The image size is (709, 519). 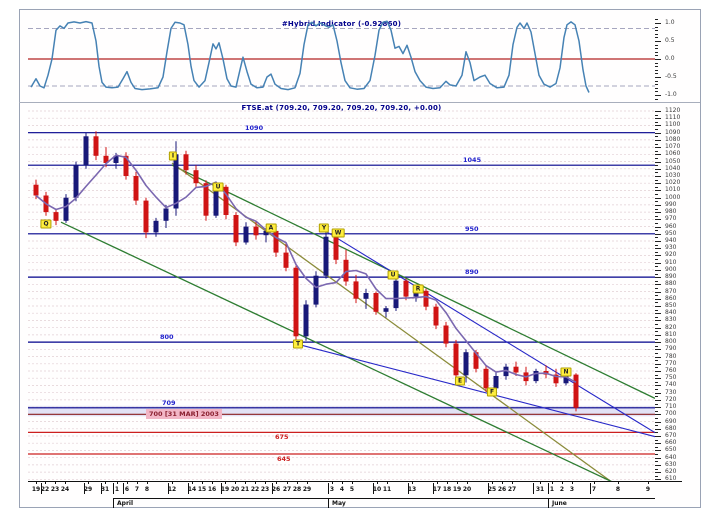 What do you see at coordinates (169, 402) in the screenshot?
I see `level-label: 709` at bounding box center [169, 402].